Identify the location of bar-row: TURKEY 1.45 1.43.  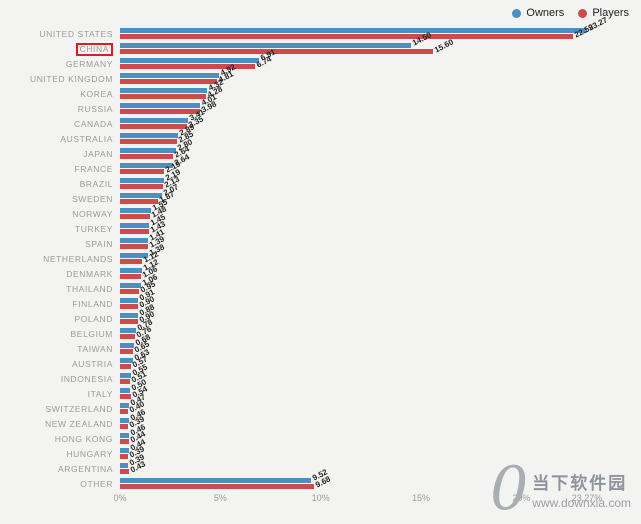
(320, 224).